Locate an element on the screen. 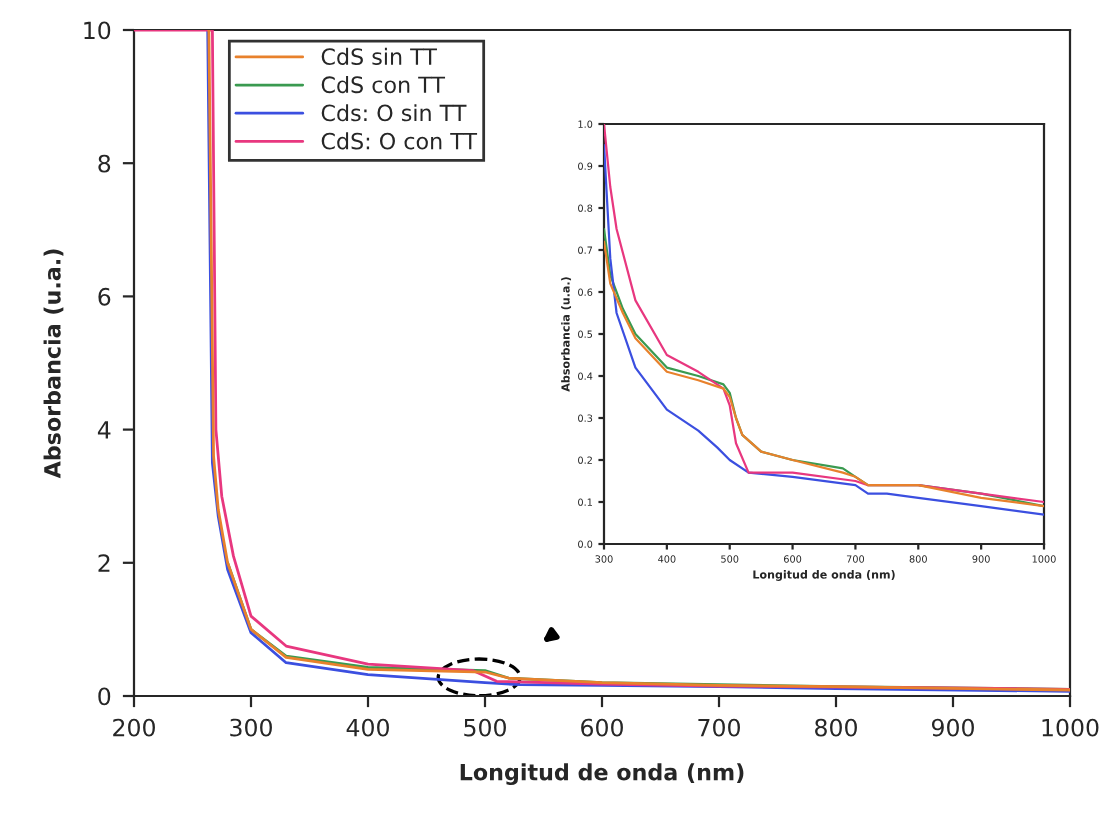 Image resolution: width=1106 pixels, height=826 pixels. x-tick-label: 400 is located at coordinates (367, 727).